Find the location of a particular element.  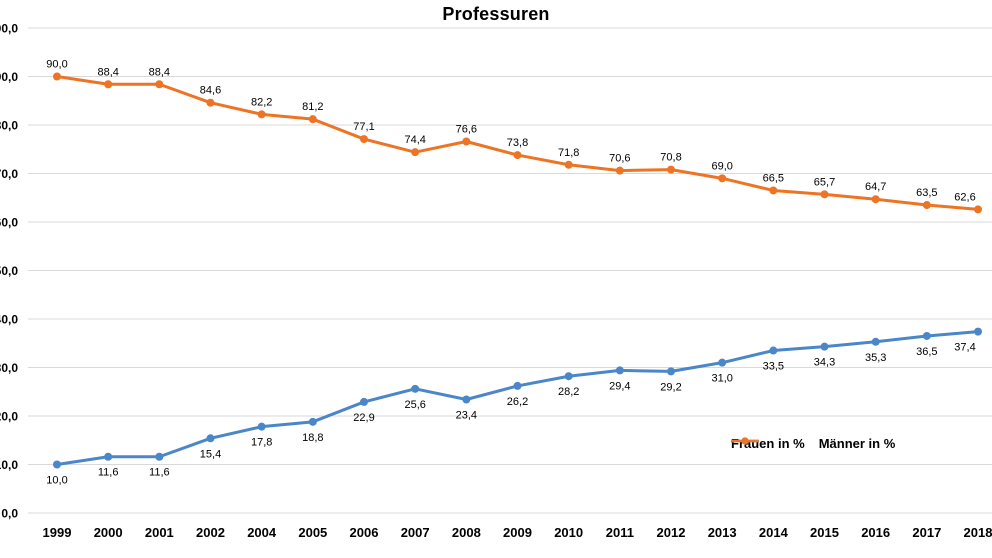

x-axis-label-2016: 2016 is located at coordinates (875, 532).